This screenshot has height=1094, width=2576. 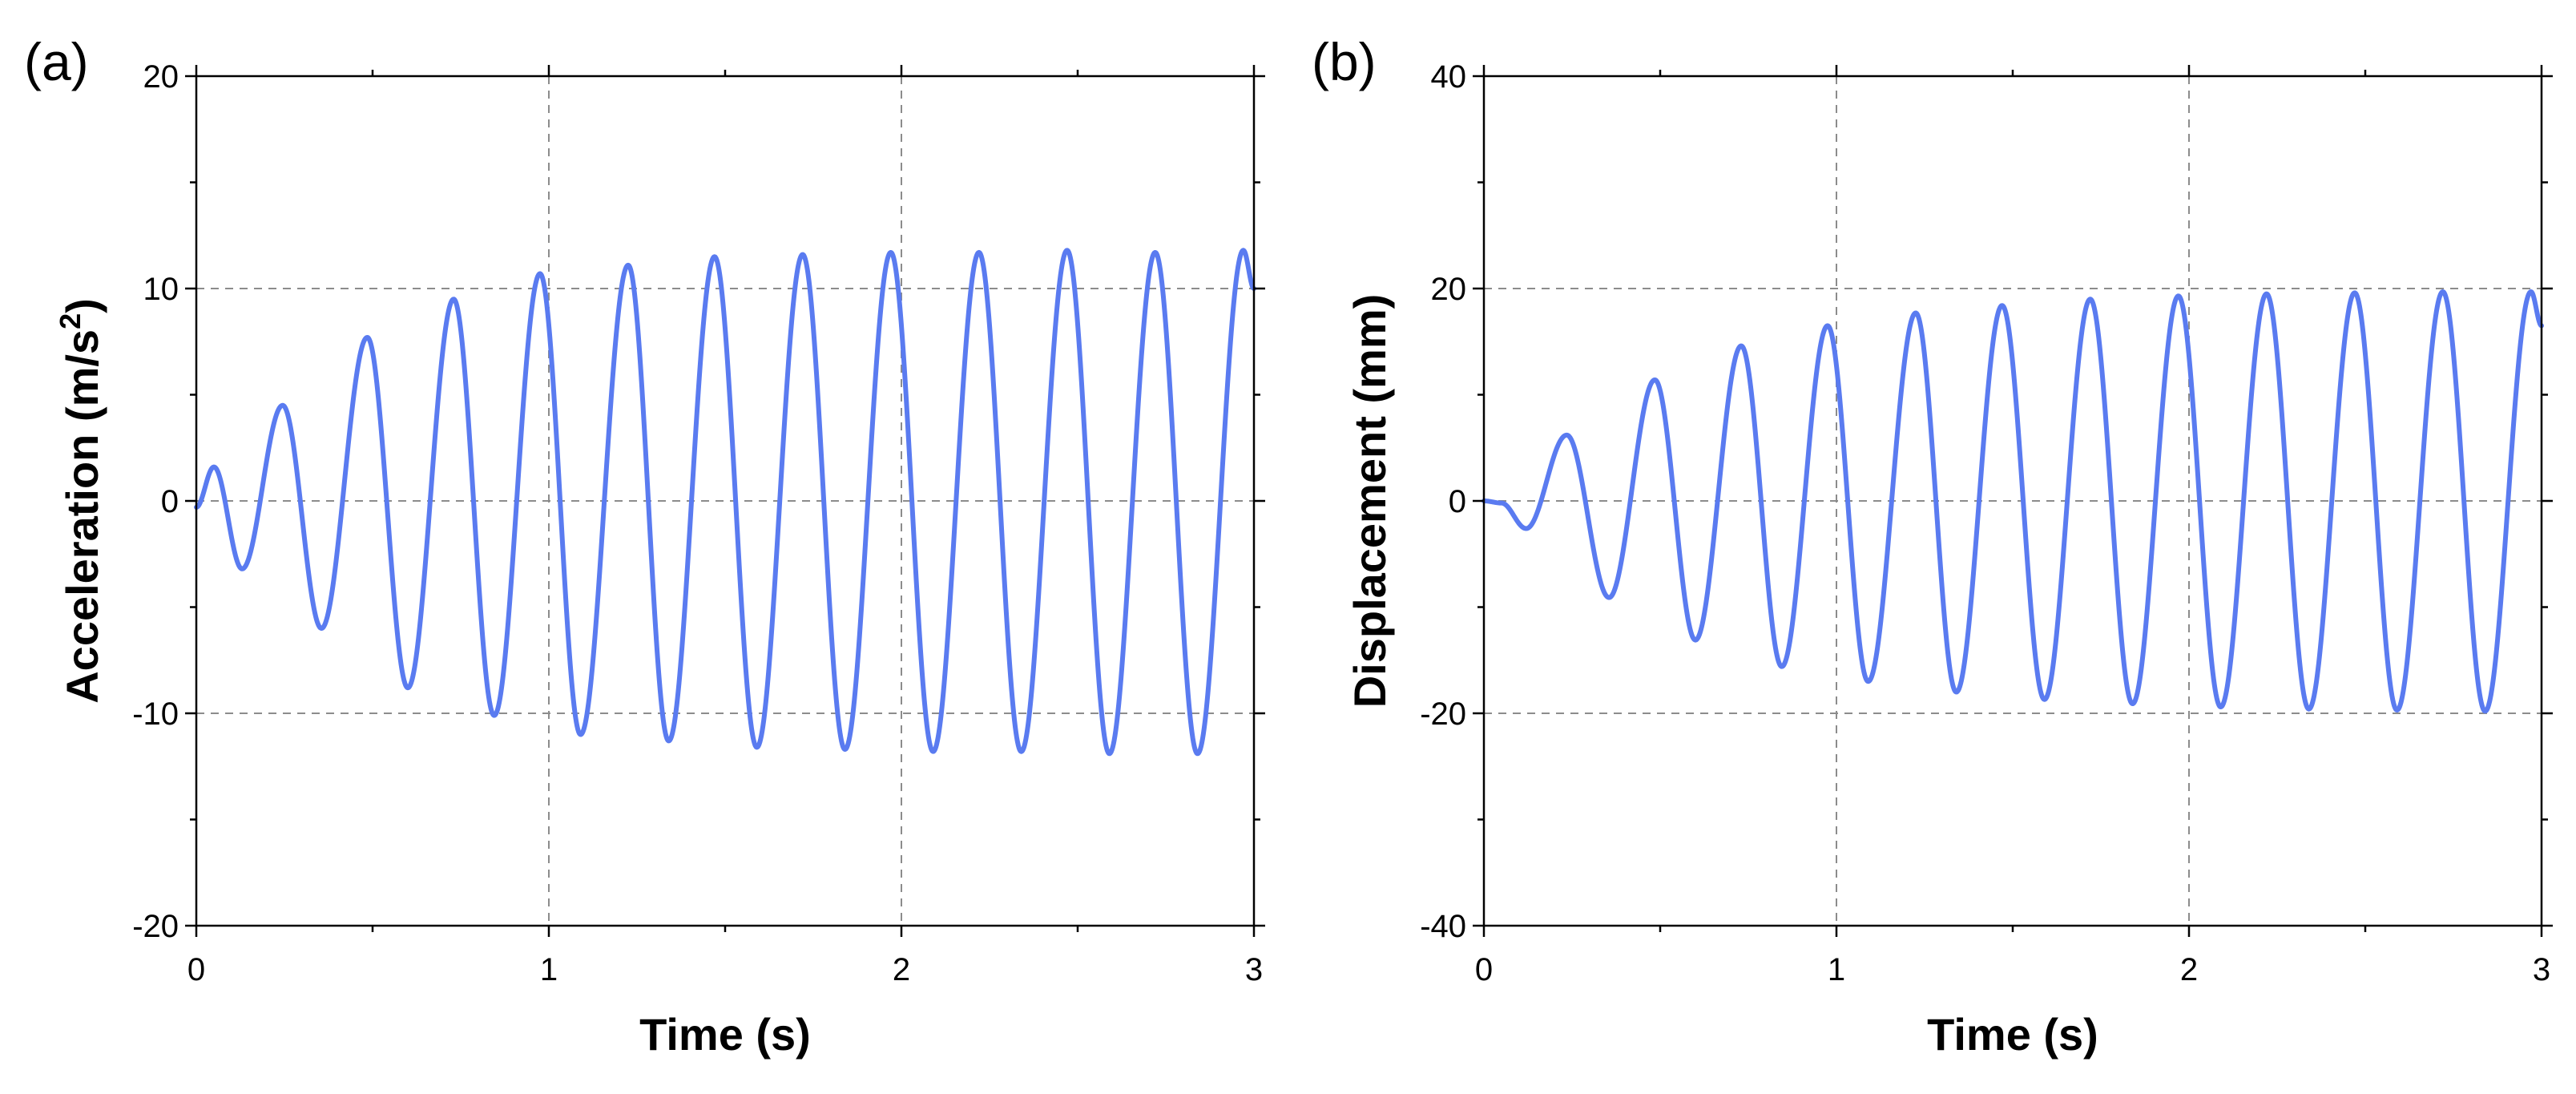 I want to click on panel-label: (a), so click(x=56, y=61).